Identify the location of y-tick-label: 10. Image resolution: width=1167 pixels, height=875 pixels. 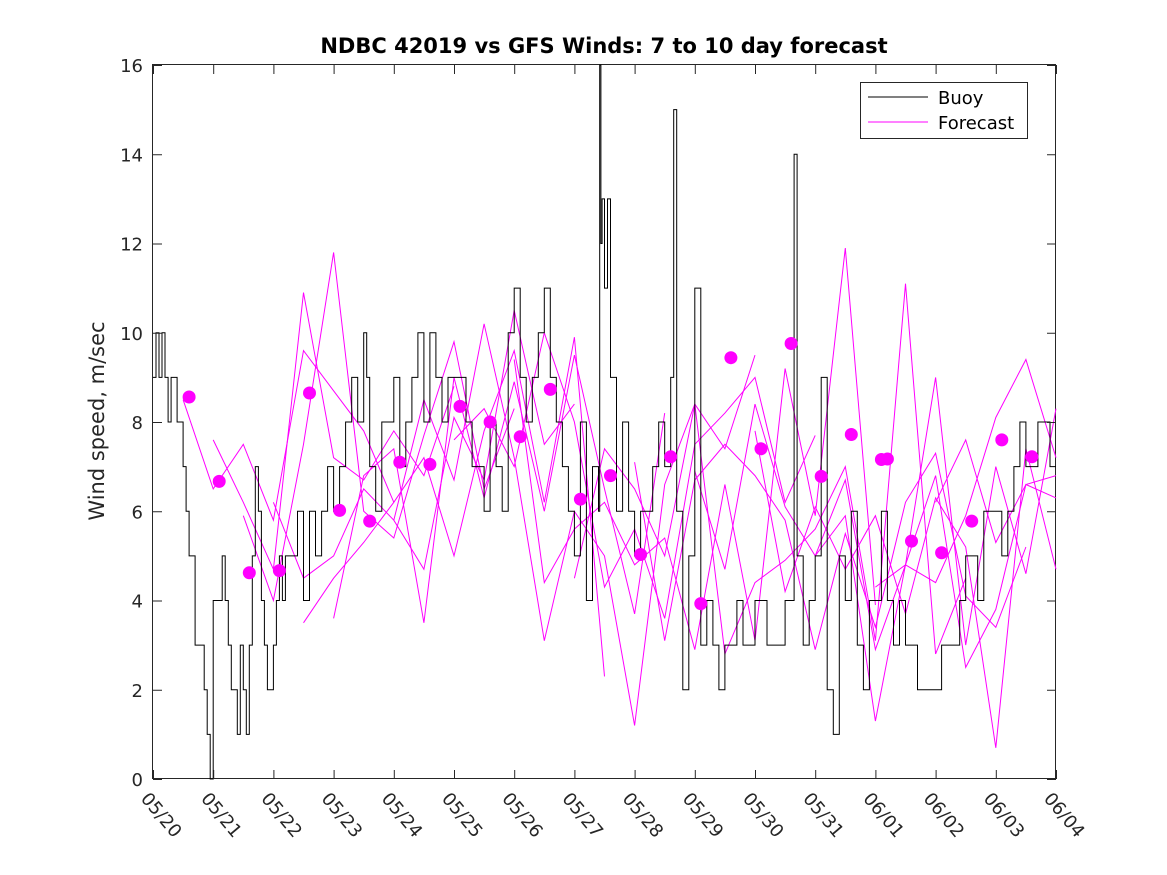
(131, 334).